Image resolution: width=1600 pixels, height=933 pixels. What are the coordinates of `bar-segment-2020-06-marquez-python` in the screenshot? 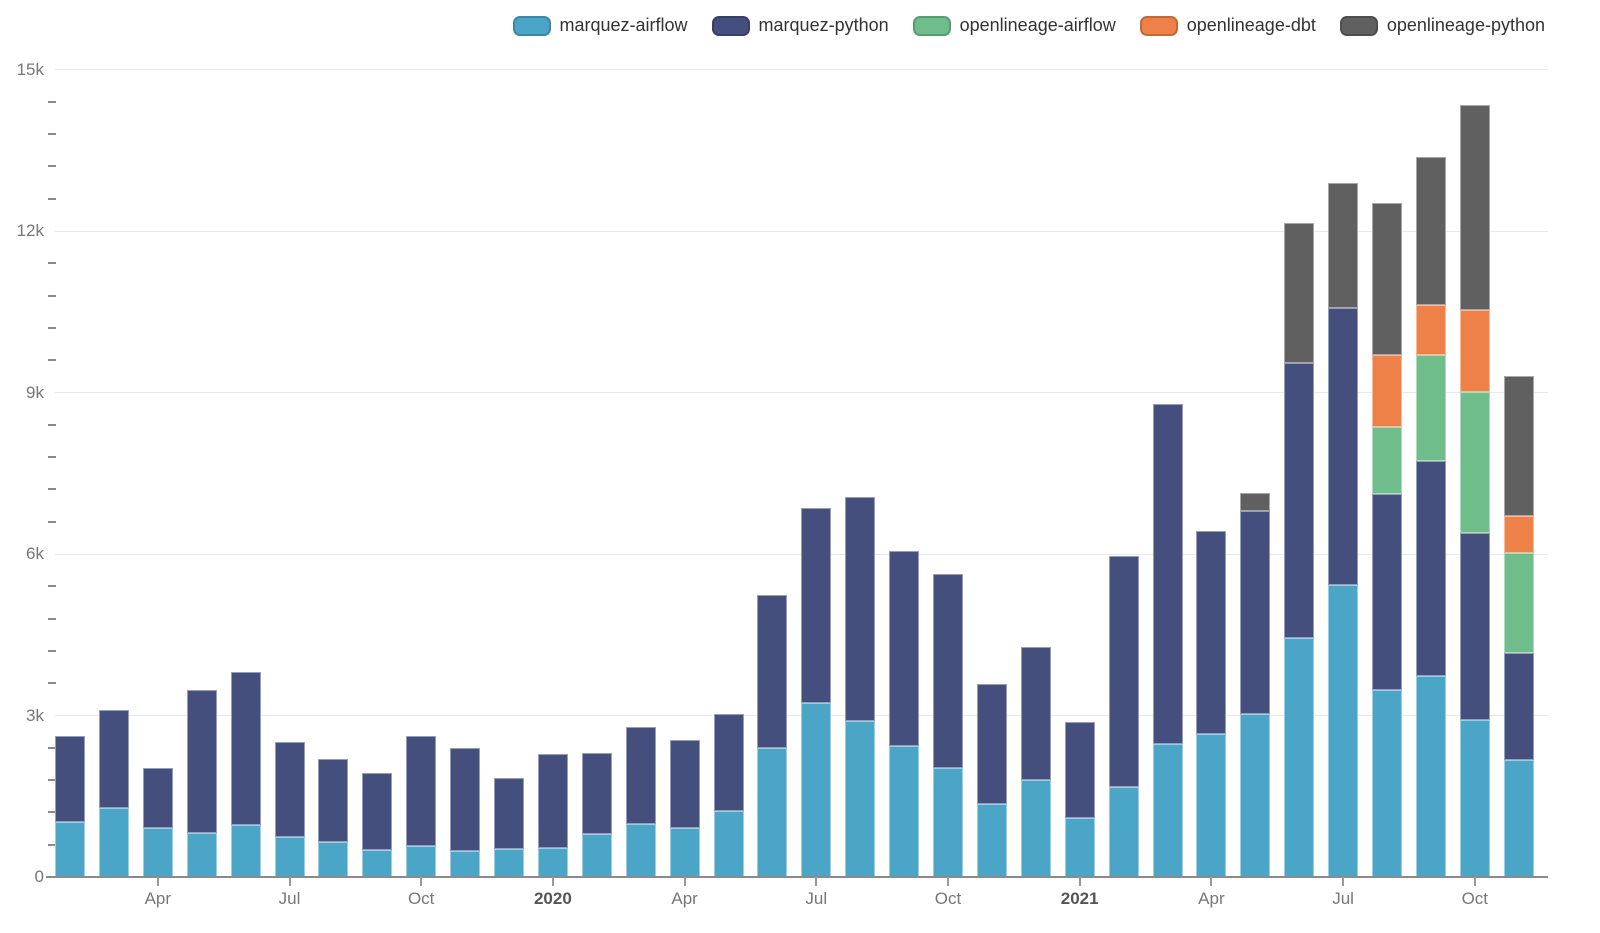 It's located at (772, 671).